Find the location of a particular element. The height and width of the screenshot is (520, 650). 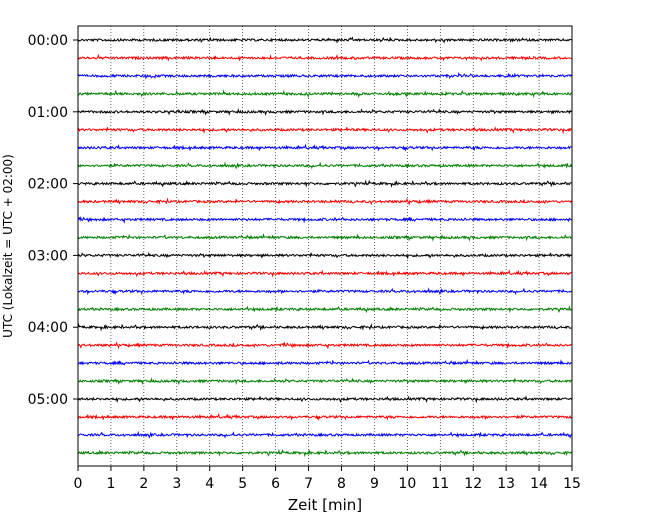

x-tick-label: 5 is located at coordinates (242, 484).